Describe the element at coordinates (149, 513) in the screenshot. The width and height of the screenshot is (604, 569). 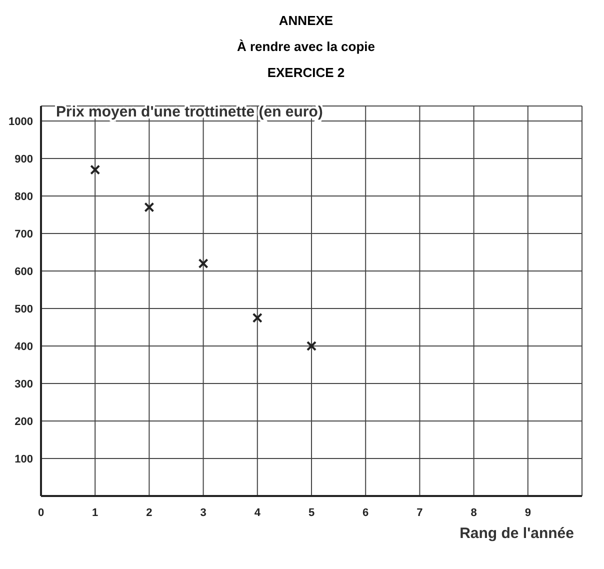
I see `x-tick-label: 2` at that location.